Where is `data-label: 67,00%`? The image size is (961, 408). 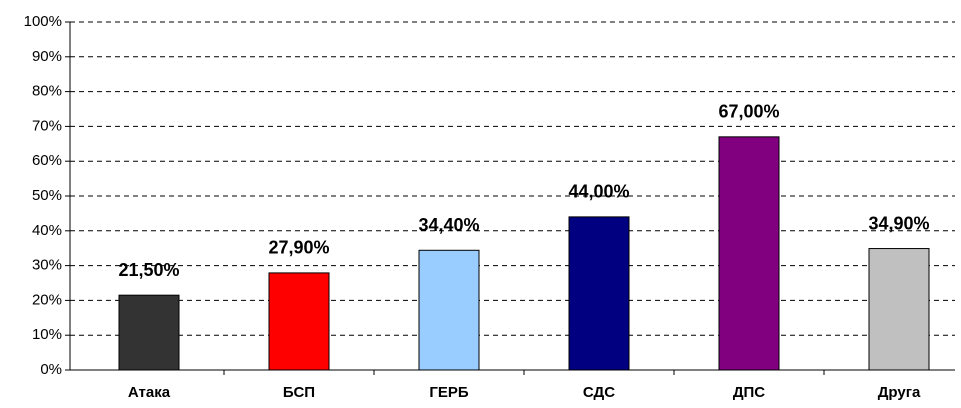
data-label: 67,00% is located at coordinates (748, 112).